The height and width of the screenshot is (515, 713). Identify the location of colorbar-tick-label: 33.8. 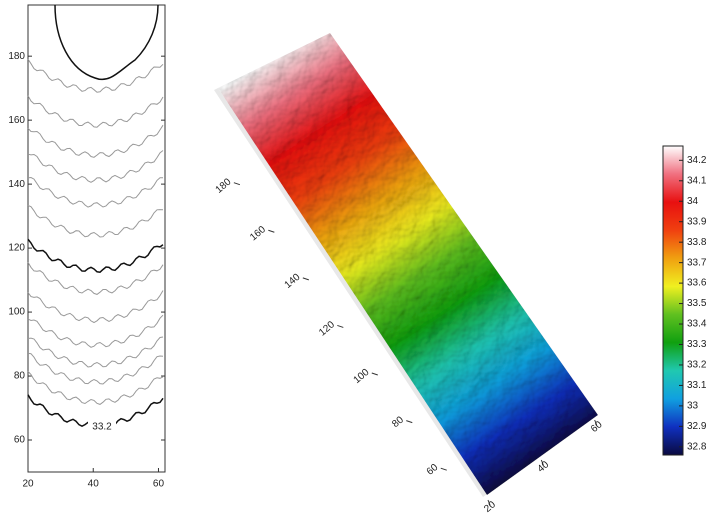
(697, 242).